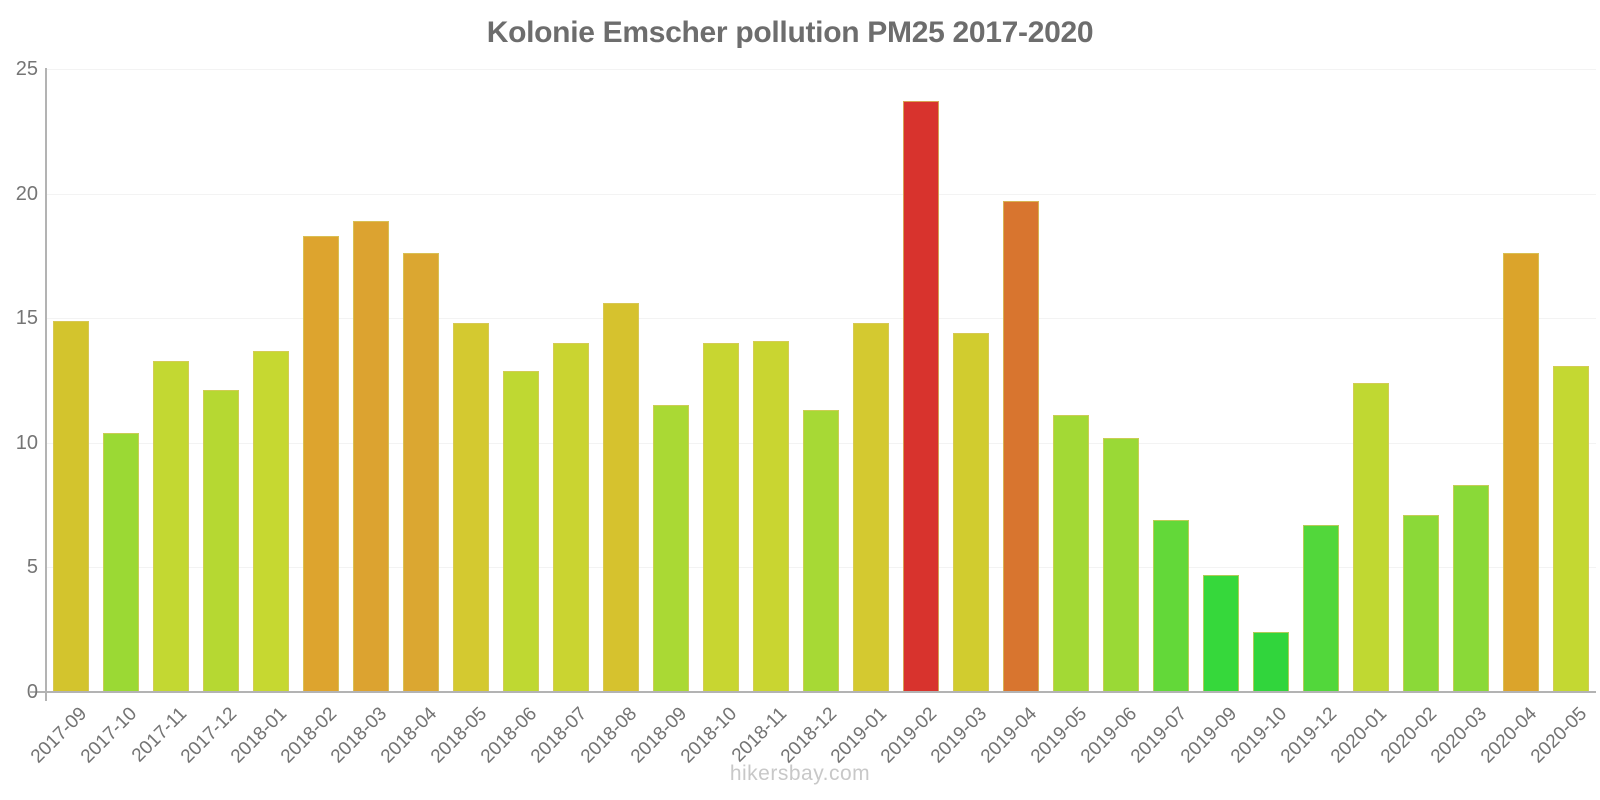  What do you see at coordinates (800, 773) in the screenshot?
I see `watermark-text: hikersbay.com` at bounding box center [800, 773].